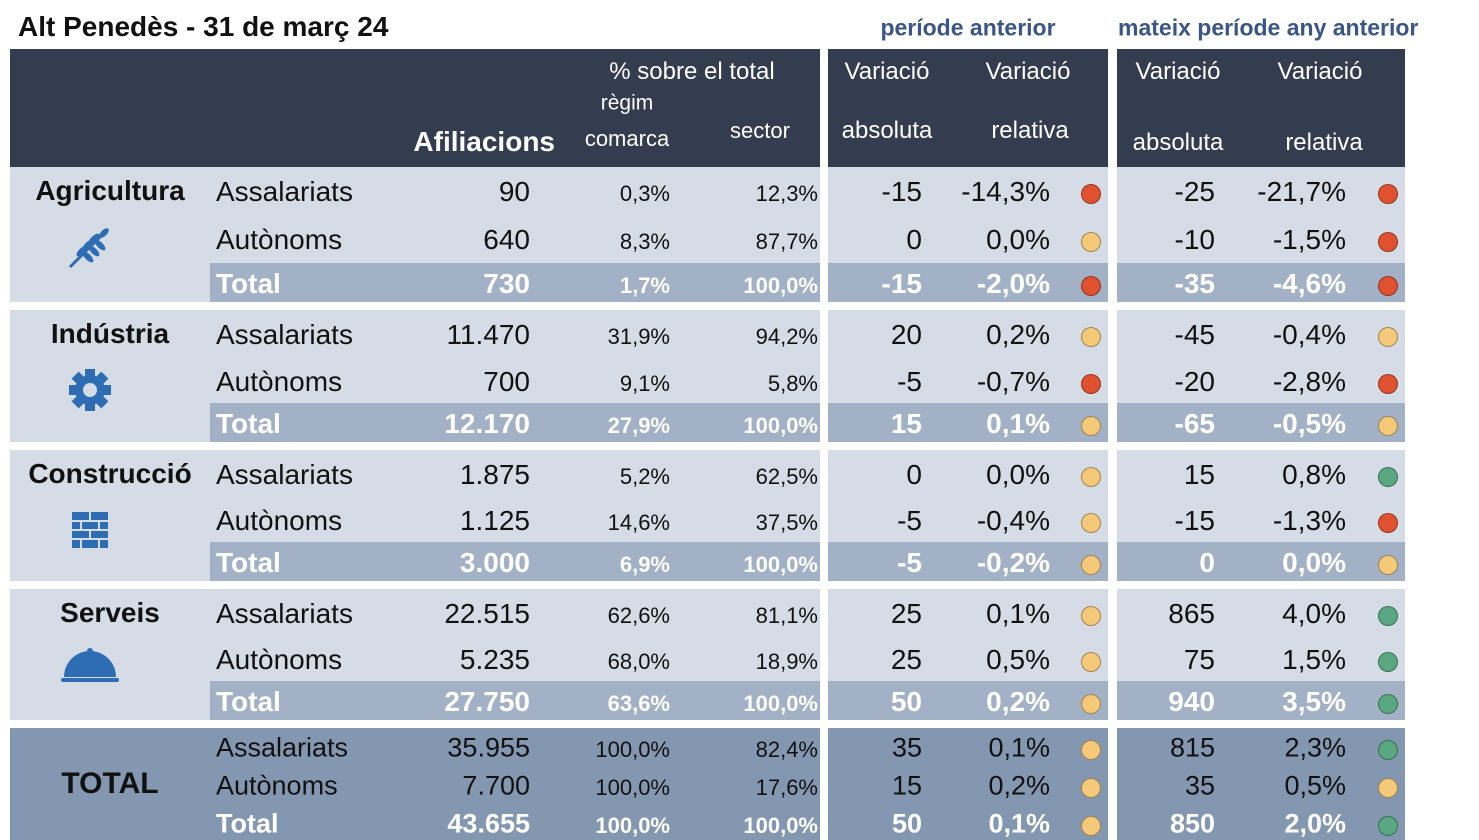 The width and height of the screenshot is (1479, 840). I want to click on category-label: Serveis, so click(110, 612).